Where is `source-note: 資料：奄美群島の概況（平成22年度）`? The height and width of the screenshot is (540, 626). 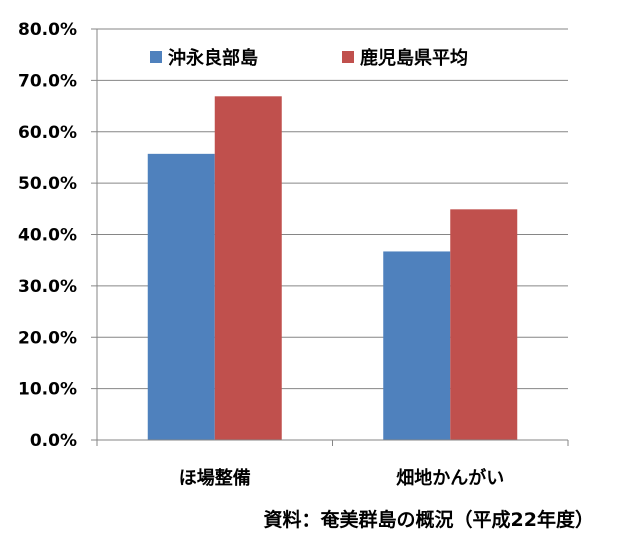 source-note: 資料：奄美群島の概況（平成22年度） is located at coordinates (428, 520).